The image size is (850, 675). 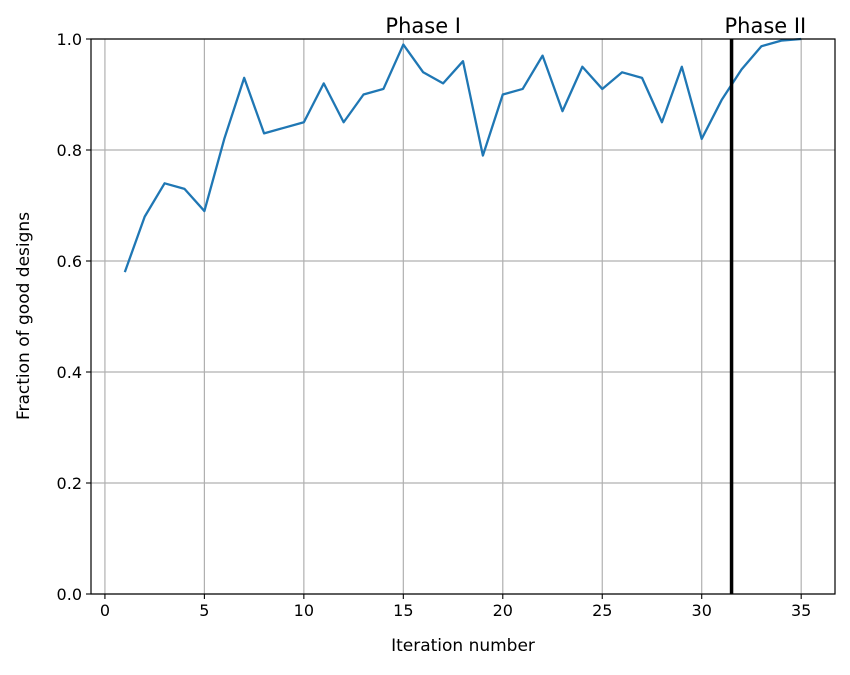 What do you see at coordinates (24, 316) in the screenshot?
I see `y-axis-label: Fraction of good designs` at bounding box center [24, 316].